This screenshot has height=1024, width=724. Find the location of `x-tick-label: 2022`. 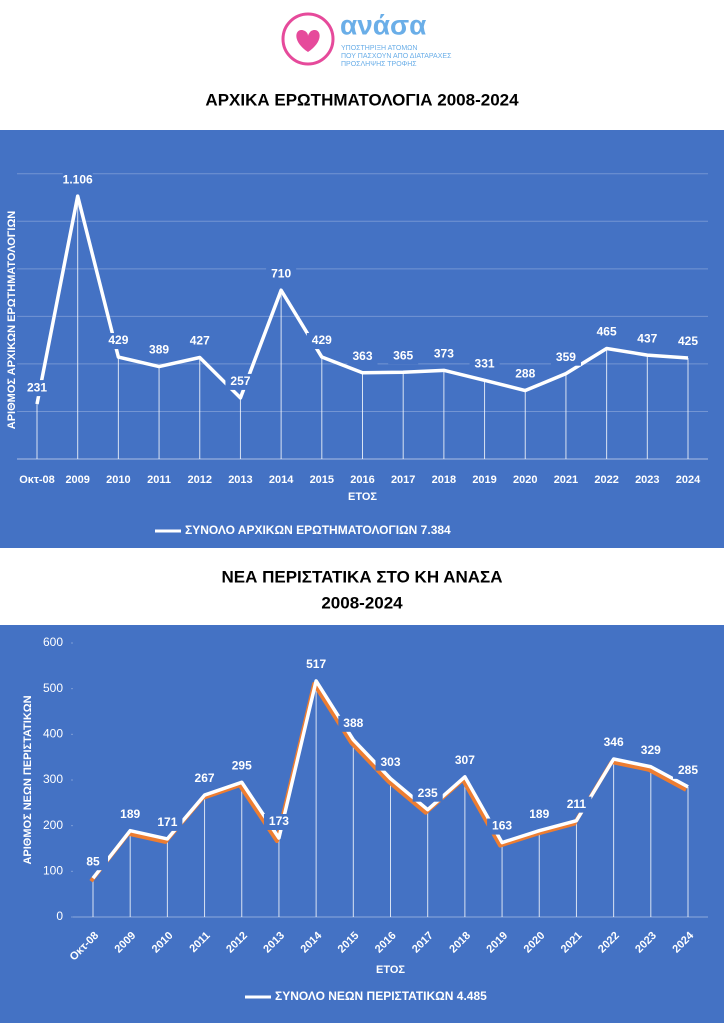

x-tick-label: 2022 is located at coordinates (606, 480).